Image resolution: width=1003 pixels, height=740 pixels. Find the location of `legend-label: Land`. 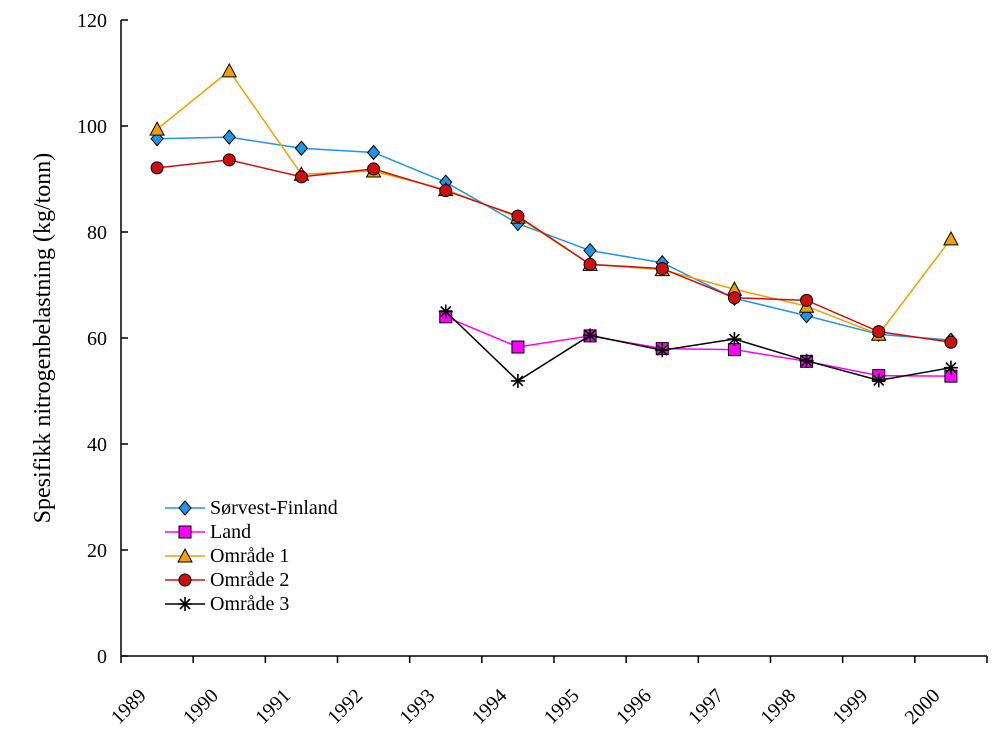

legend-label: Land is located at coordinates (230, 532).